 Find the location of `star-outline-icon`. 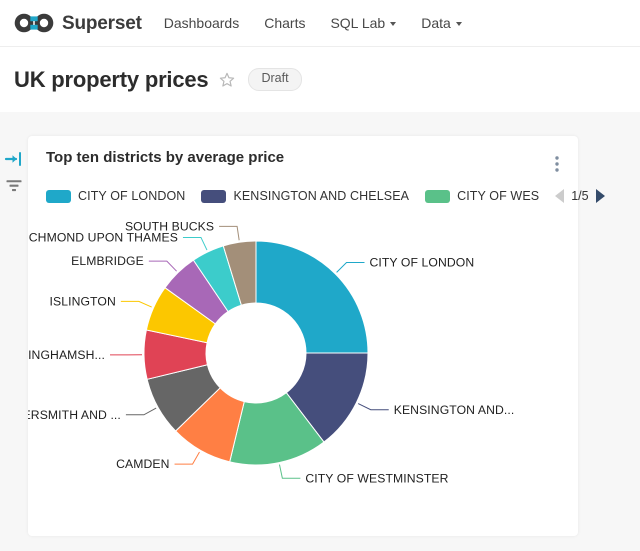

star-outline-icon is located at coordinates (227, 80).